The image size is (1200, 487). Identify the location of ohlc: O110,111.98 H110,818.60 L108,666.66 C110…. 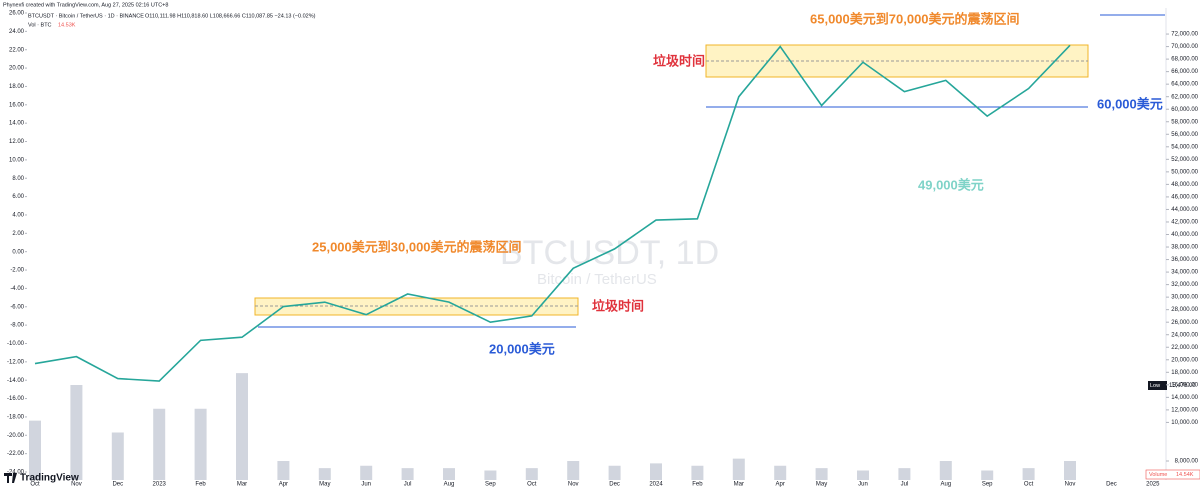
(230, 16).